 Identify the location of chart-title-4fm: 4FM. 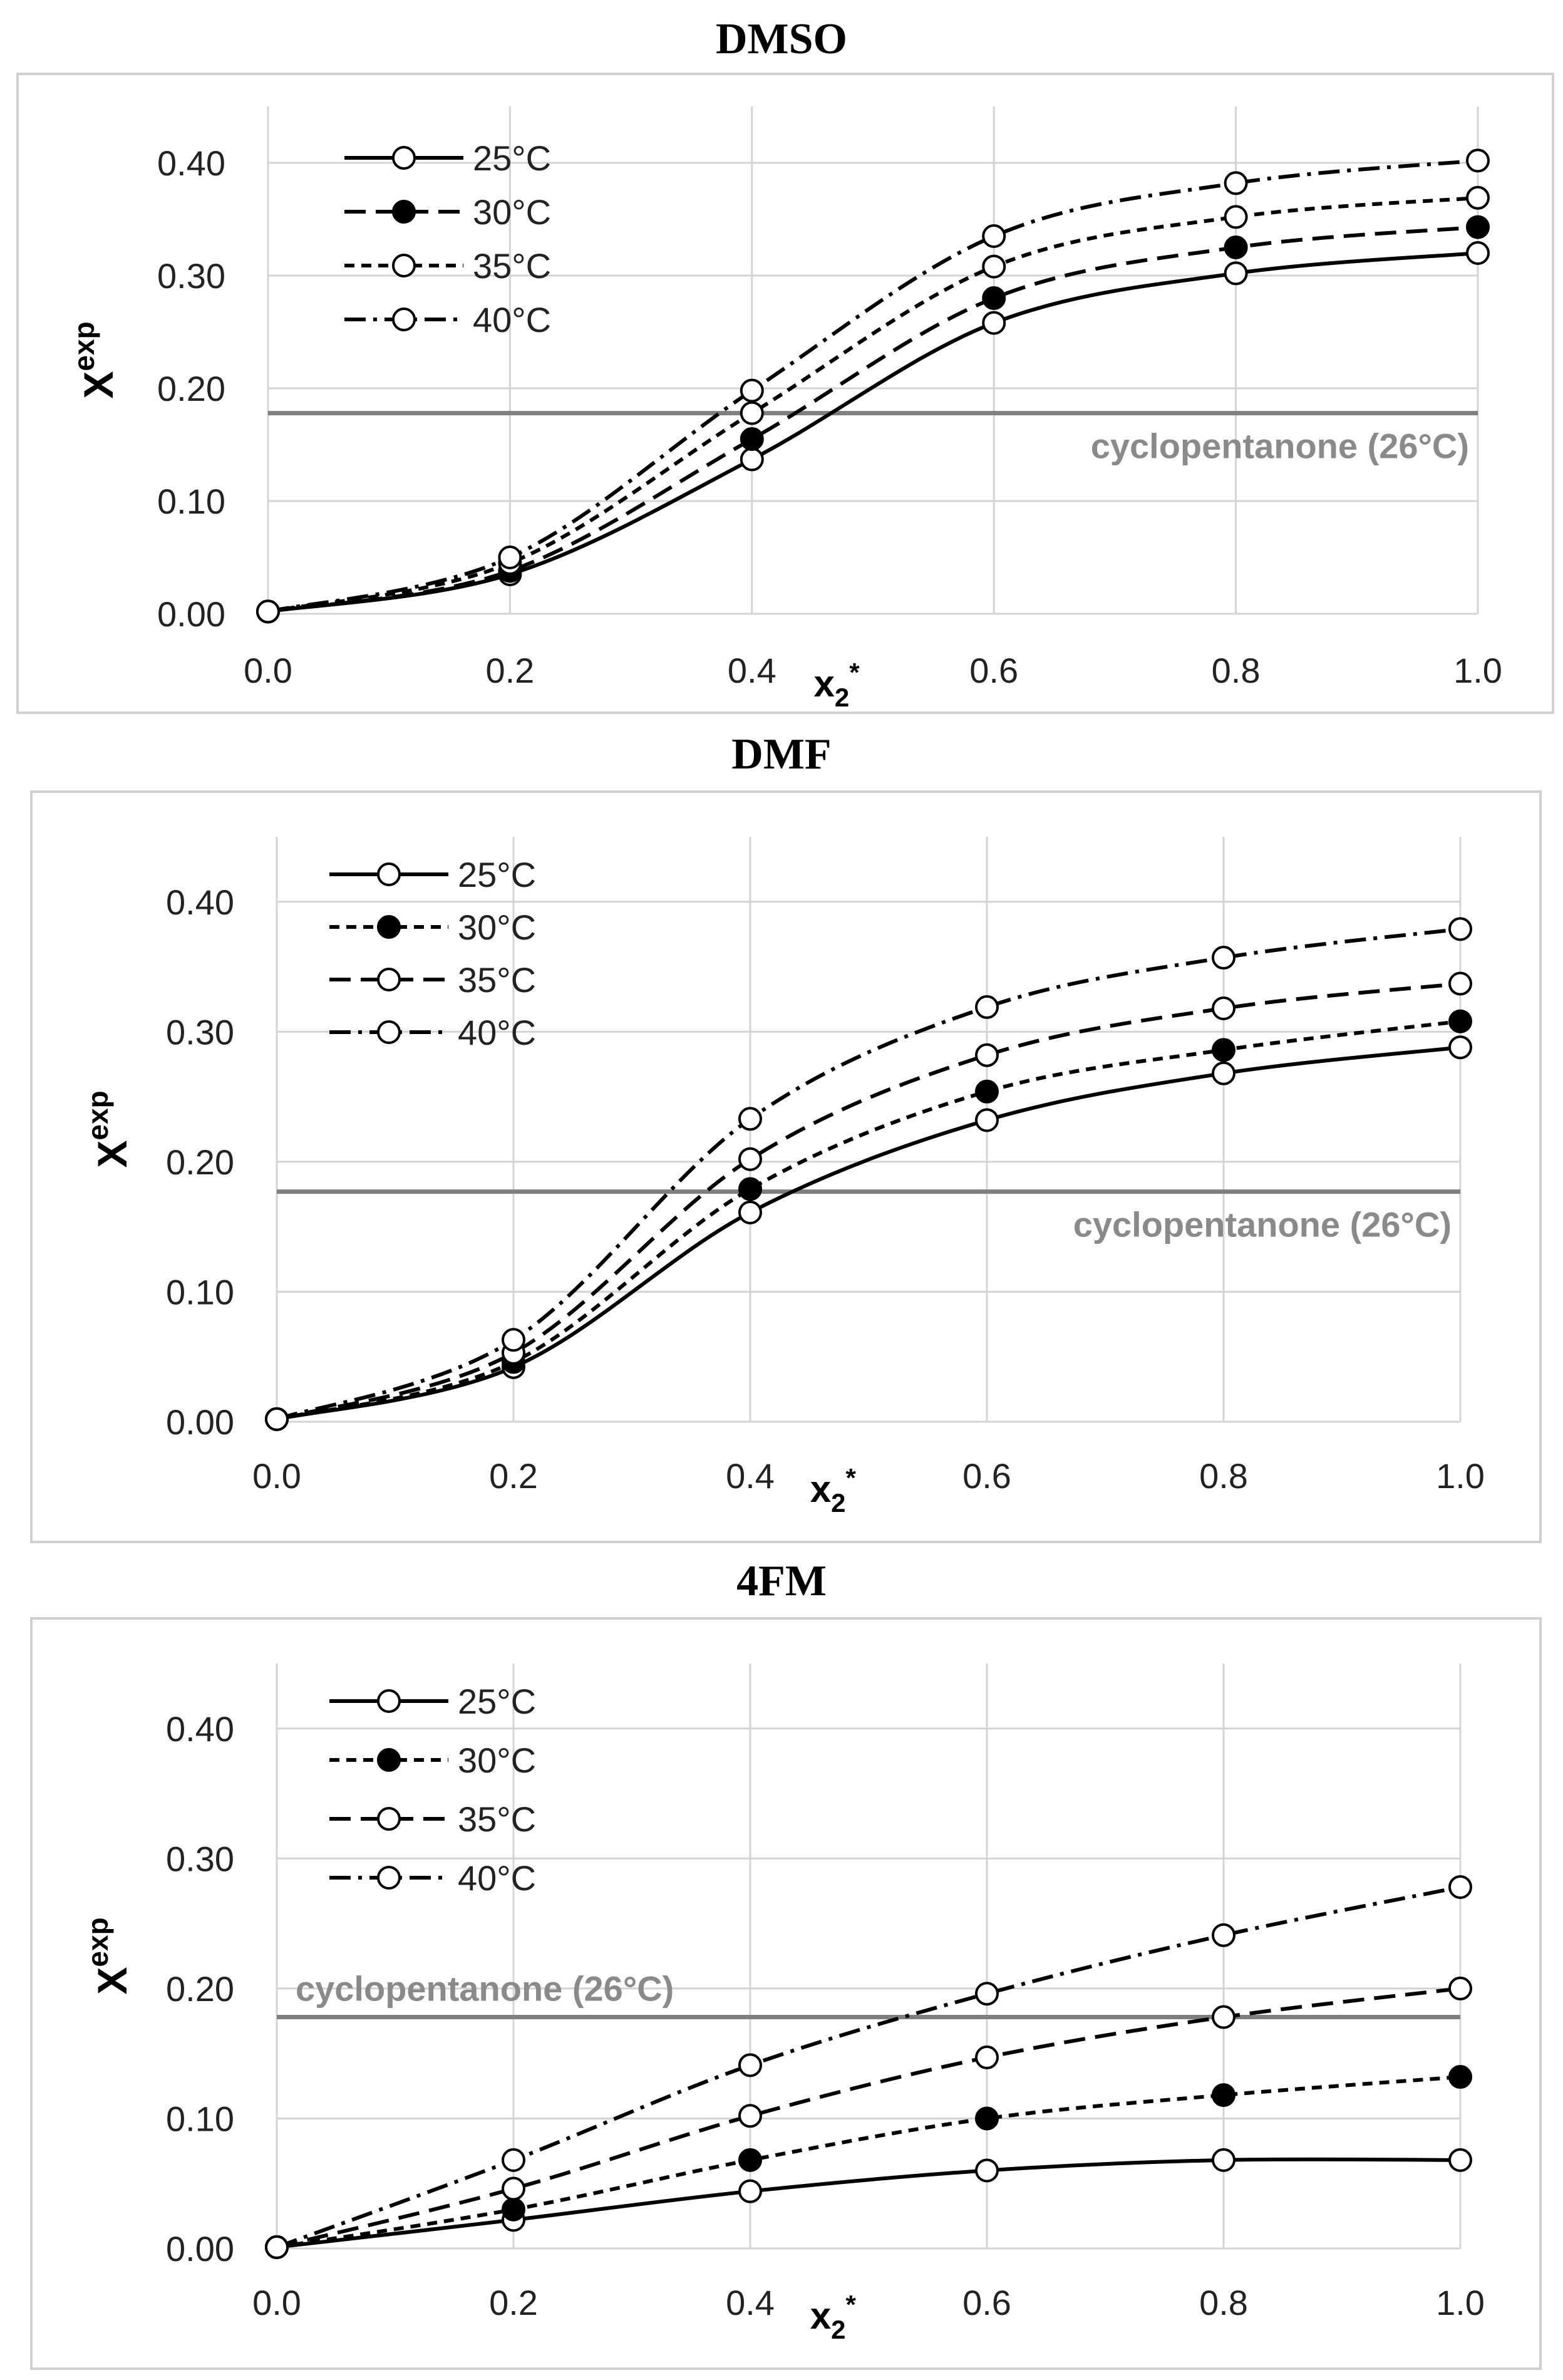
(782, 1581).